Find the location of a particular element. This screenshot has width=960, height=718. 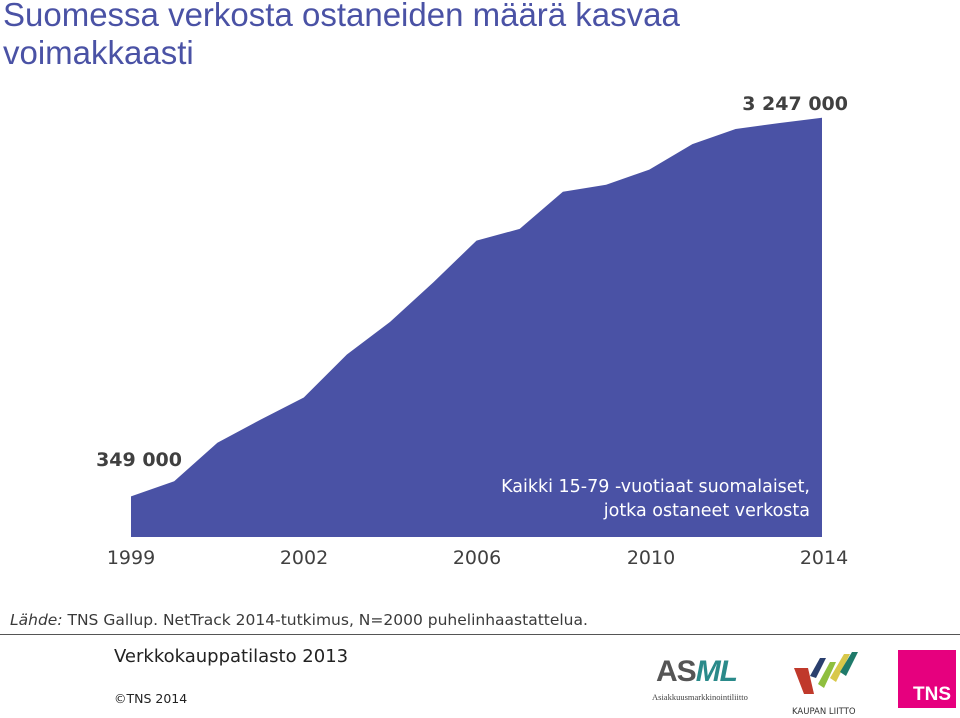

tns-logo-word: TNS is located at coordinates (932, 694).